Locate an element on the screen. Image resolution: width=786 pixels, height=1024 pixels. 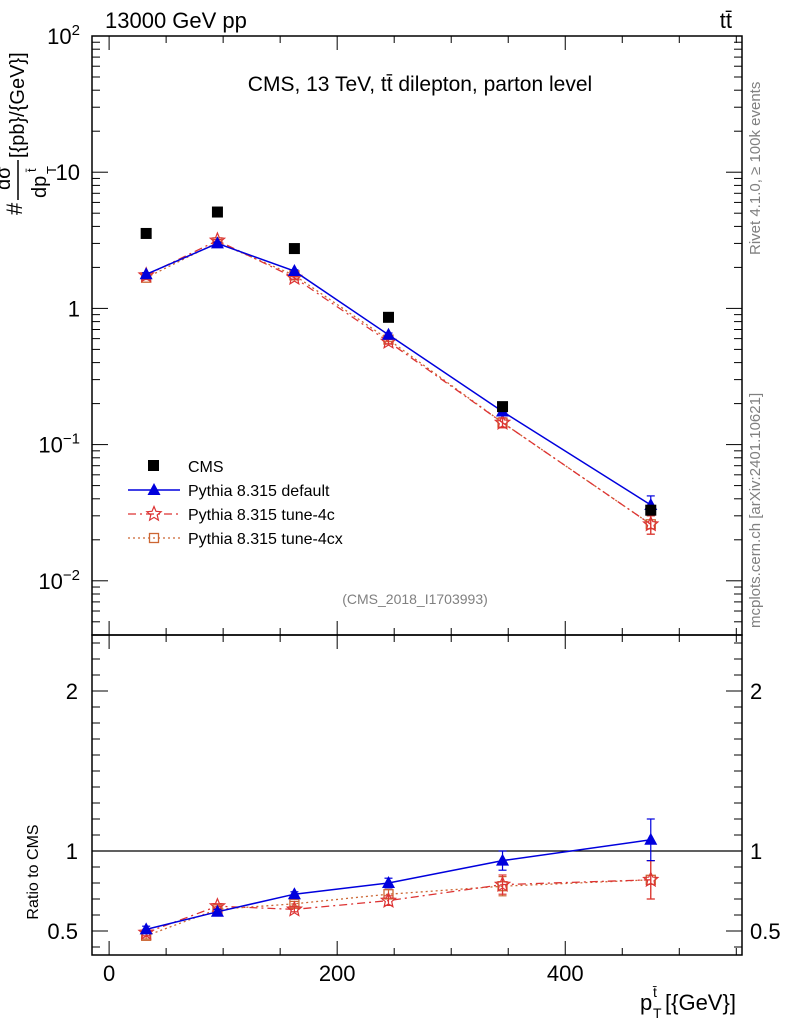
x-tick-label: 0 is located at coordinates (109, 973).